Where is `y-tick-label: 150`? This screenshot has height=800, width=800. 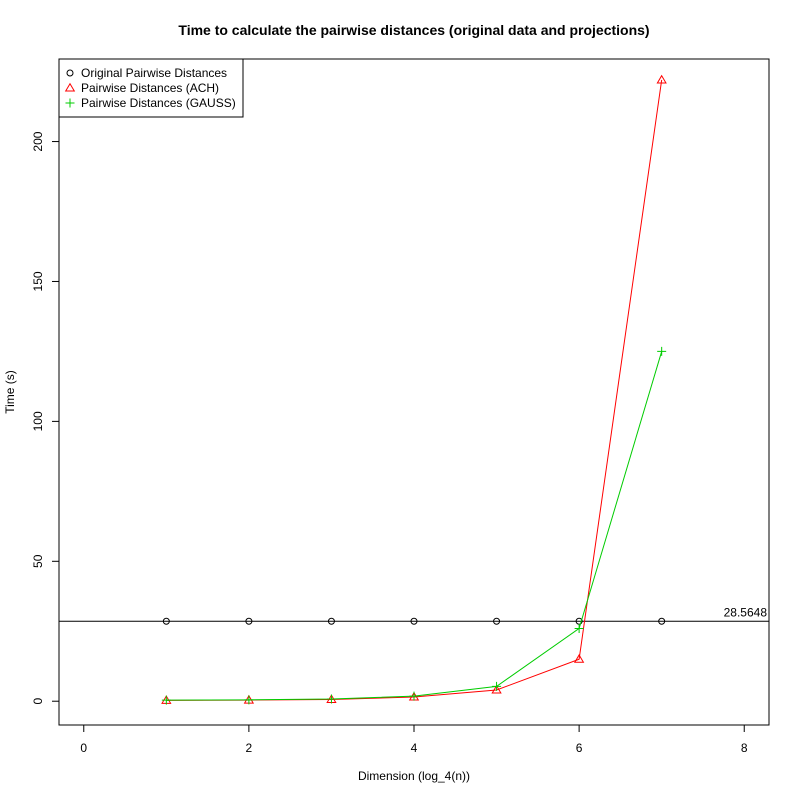
y-tick-label: 150 is located at coordinates (38, 281).